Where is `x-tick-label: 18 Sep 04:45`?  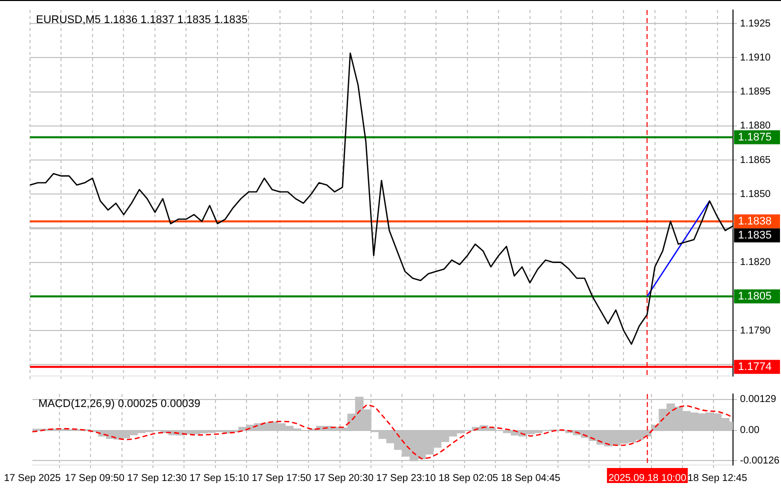 x-tick-label: 18 Sep 04:45 is located at coordinates (530, 478).